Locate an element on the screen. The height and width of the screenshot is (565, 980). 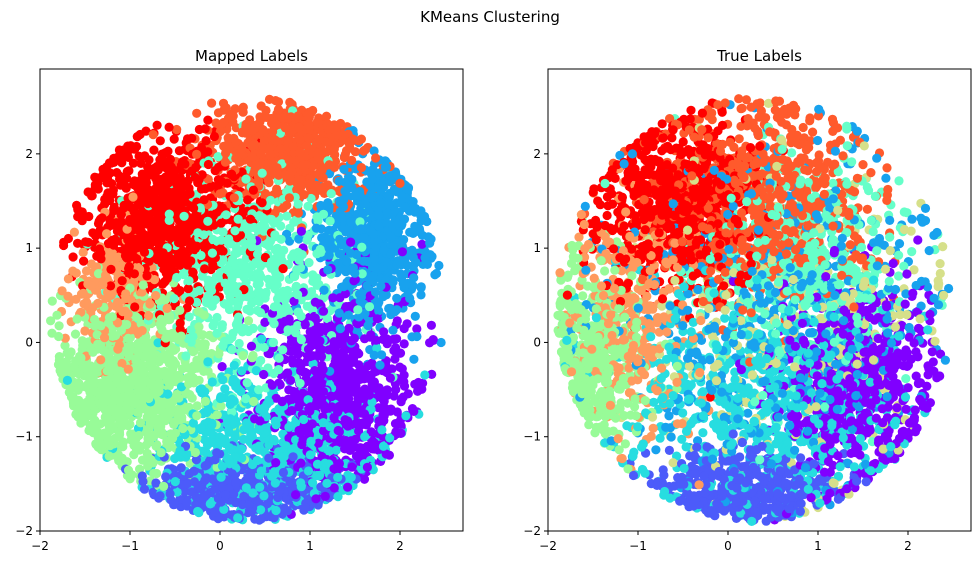
figure-suptitle: KMeans Clustering is located at coordinates (490, 17).